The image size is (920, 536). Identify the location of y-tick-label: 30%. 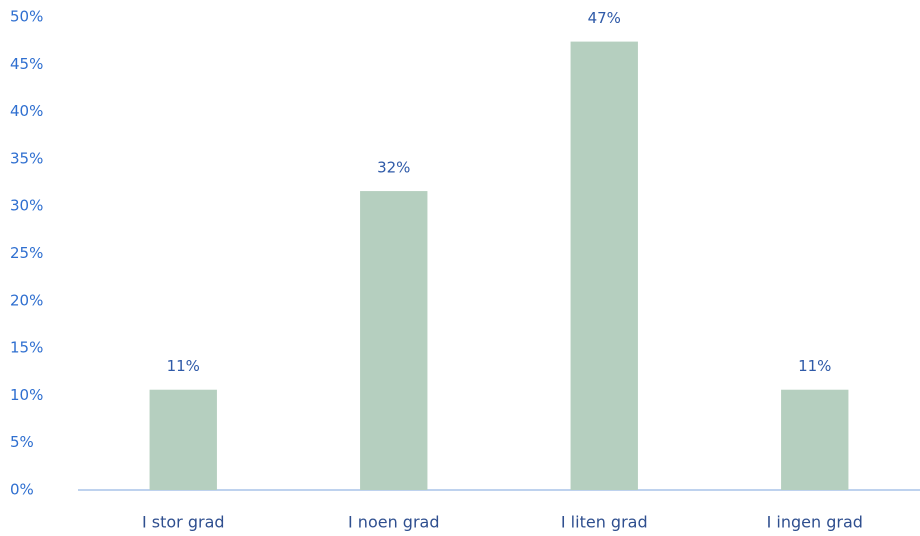
(26, 206).